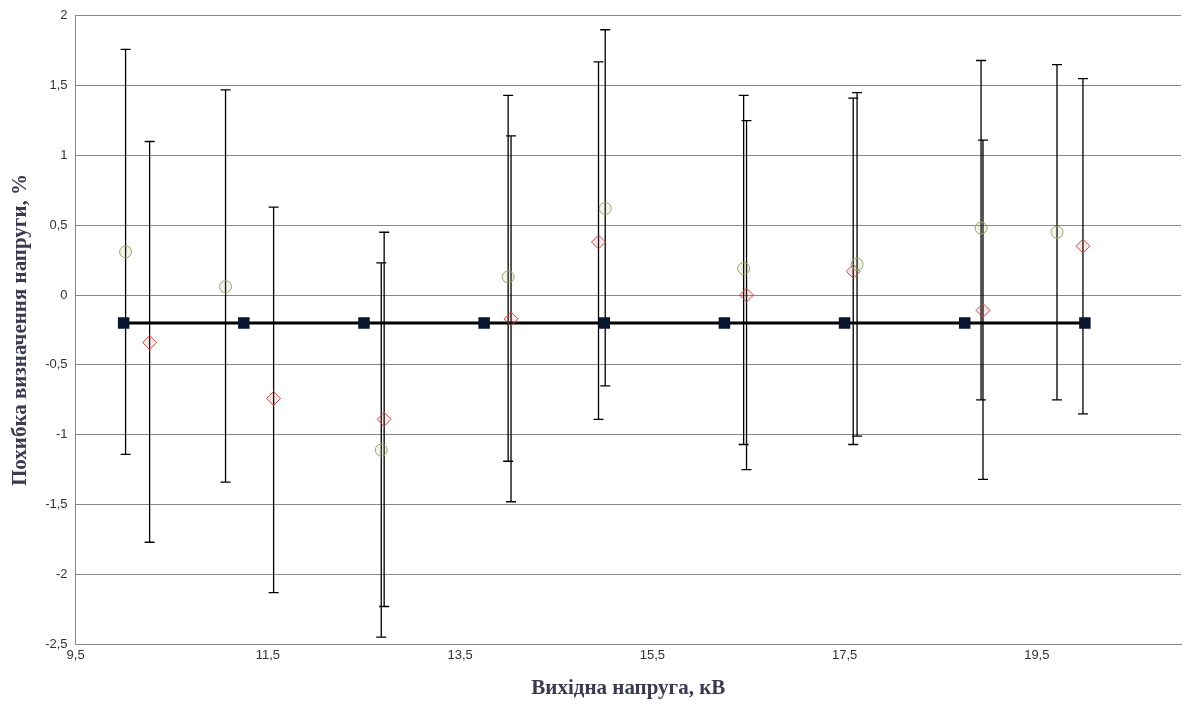 This screenshot has height=711, width=1190. I want to click on y-tick-label: -1, so click(62, 434).